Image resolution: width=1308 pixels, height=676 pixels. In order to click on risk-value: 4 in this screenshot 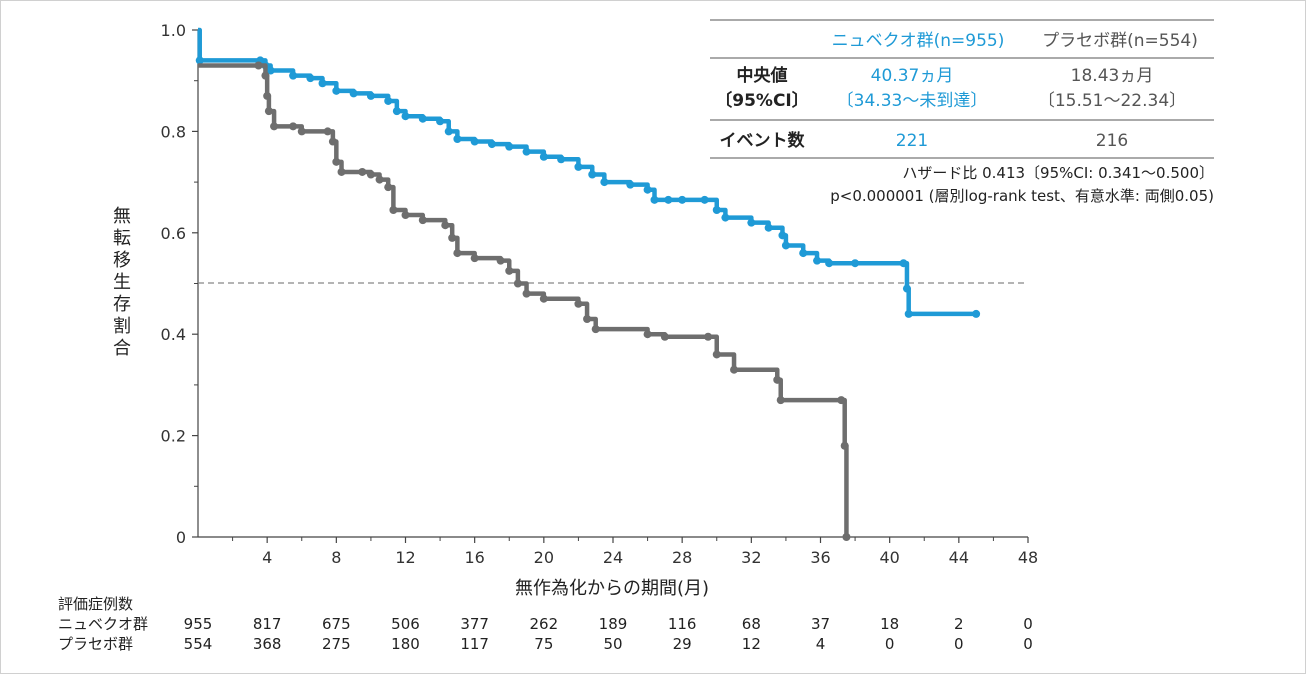, I will do `click(821, 644)`.